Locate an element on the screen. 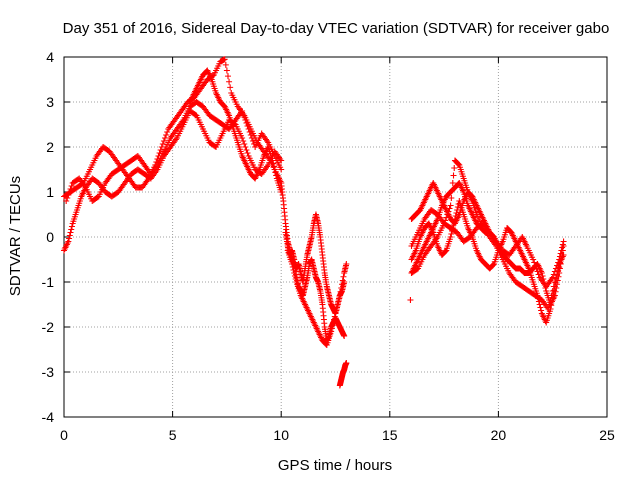 The image size is (640, 480). x-tick-label-3: 15 is located at coordinates (390, 435).